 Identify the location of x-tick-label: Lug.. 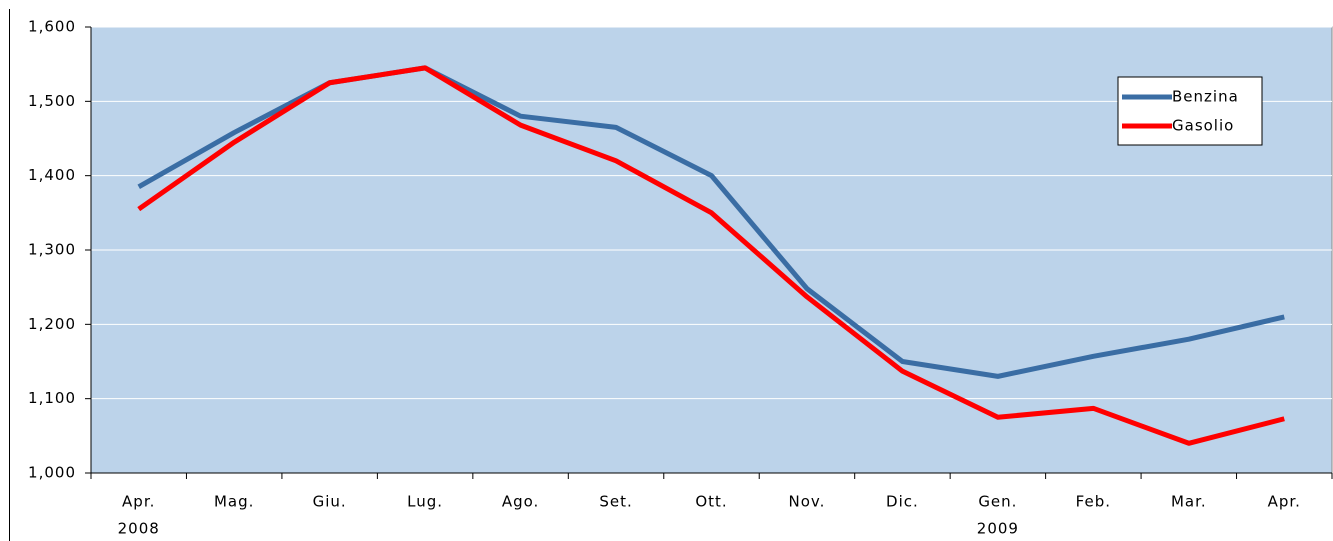
(425, 502).